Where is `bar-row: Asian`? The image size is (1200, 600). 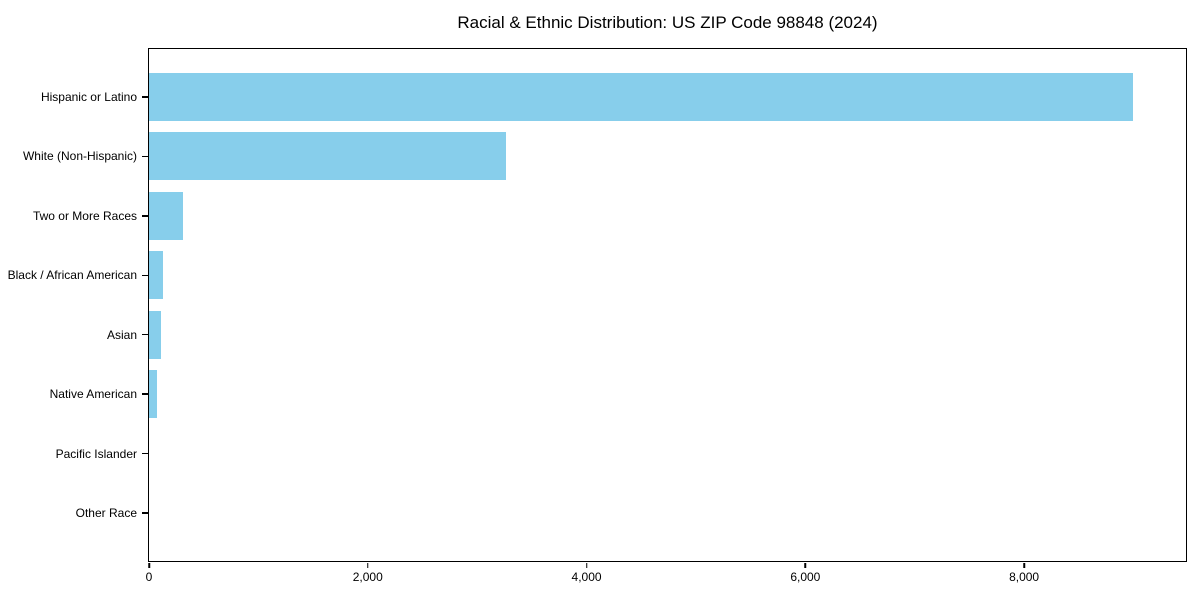 bar-row: Asian is located at coordinates (646, 334).